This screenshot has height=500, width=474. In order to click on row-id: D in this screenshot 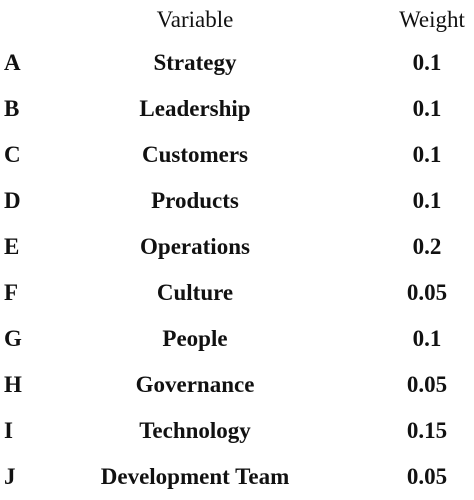, I will do `click(12, 200)`.